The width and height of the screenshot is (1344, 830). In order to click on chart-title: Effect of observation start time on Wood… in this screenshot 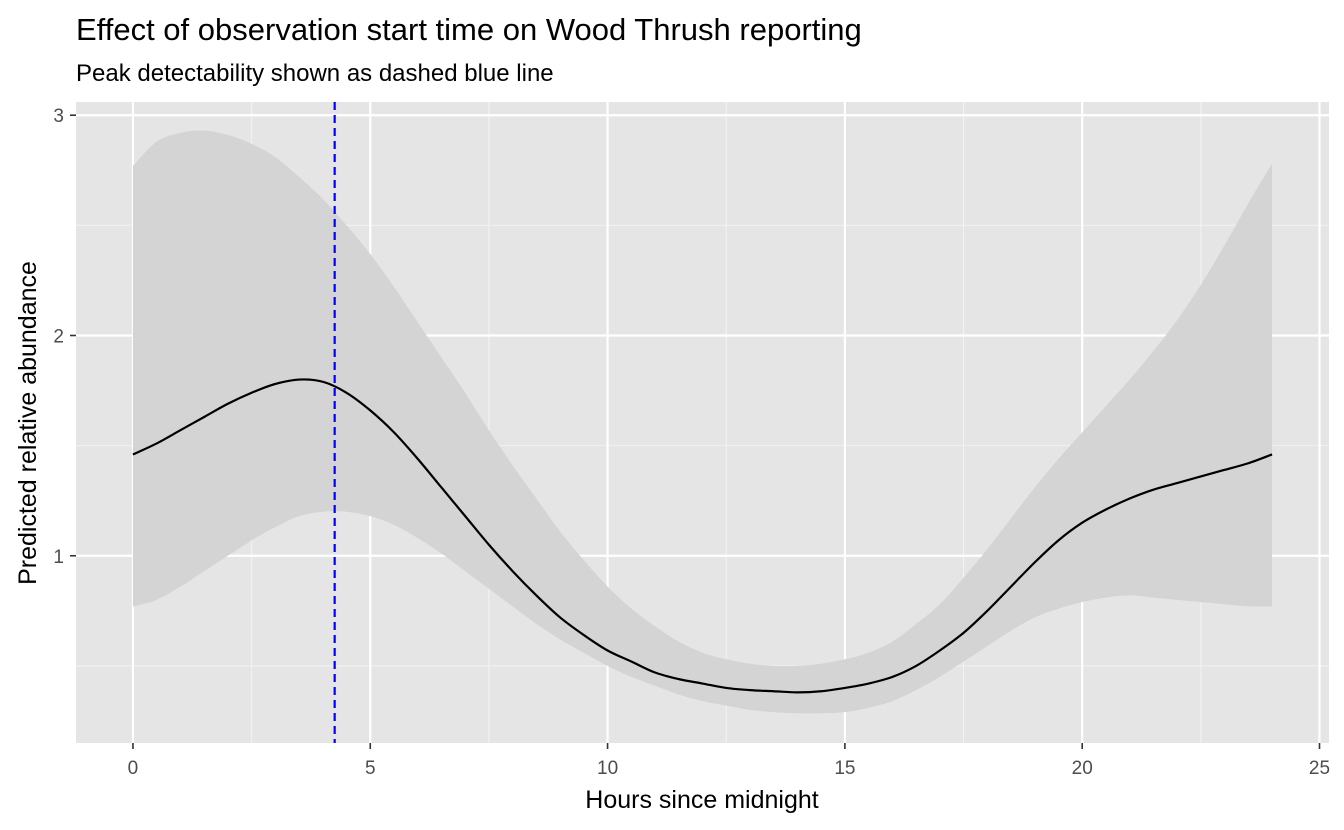, I will do `click(469, 29)`.